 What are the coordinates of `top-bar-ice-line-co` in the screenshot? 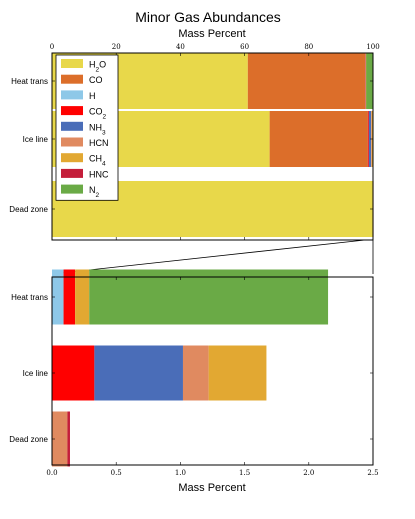 It's located at (318, 139).